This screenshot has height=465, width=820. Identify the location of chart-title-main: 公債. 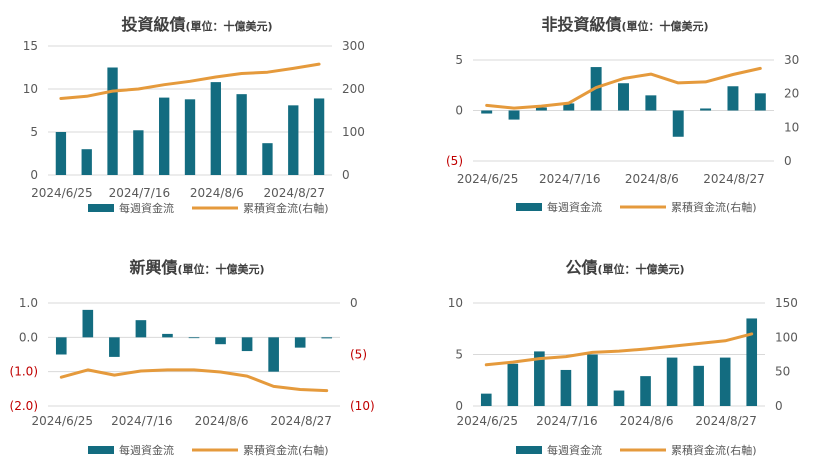
(581, 267).